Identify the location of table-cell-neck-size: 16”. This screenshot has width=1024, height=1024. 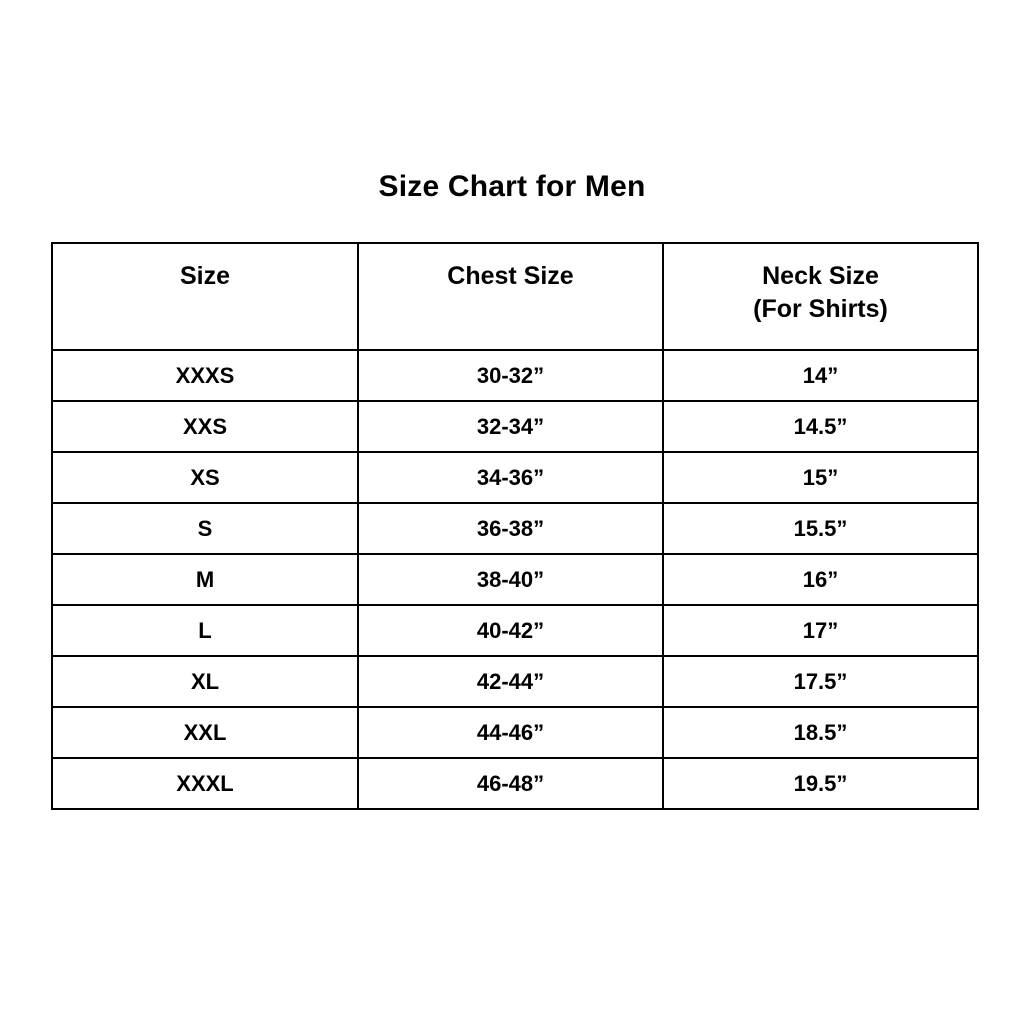
(820, 579).